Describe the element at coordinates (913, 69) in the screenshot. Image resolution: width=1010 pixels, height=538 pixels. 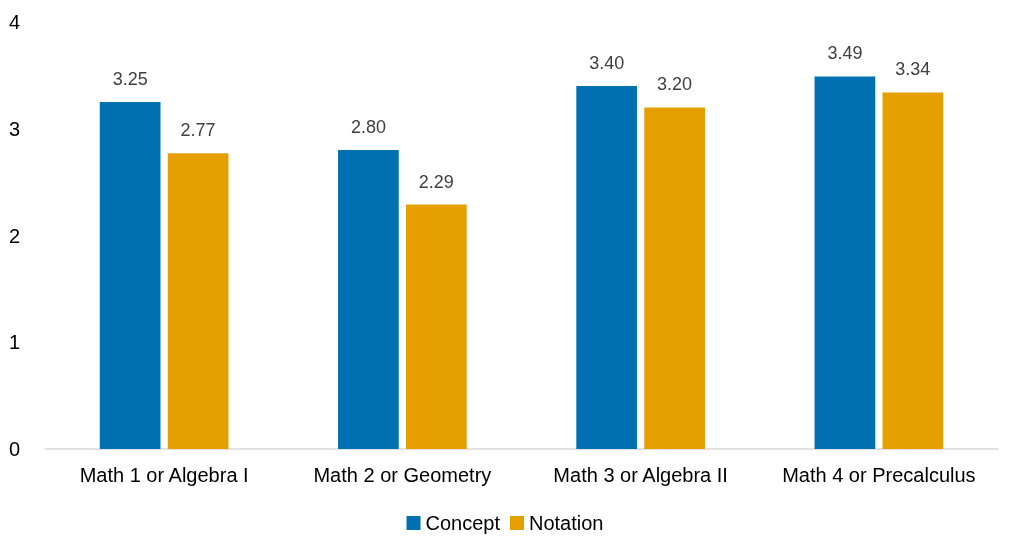
I see `data-label: 3.34` at that location.